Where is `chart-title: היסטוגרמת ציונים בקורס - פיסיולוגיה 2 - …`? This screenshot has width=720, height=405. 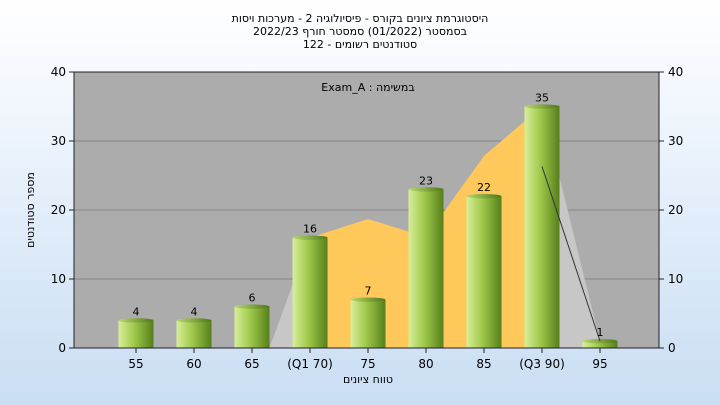 chart-title: היסטוגרמת ציונים בקורס - פיסיולוגיה 2 - … is located at coordinates (360, 31).